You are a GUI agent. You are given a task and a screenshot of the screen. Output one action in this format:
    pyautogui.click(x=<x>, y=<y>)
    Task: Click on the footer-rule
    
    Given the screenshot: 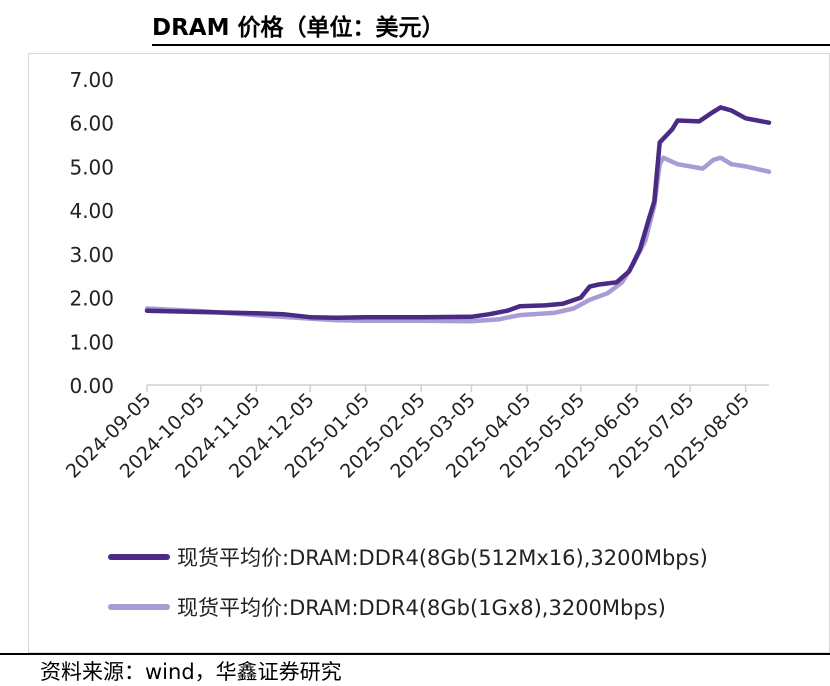 What is the action you would take?
    pyautogui.click(x=415, y=654)
    